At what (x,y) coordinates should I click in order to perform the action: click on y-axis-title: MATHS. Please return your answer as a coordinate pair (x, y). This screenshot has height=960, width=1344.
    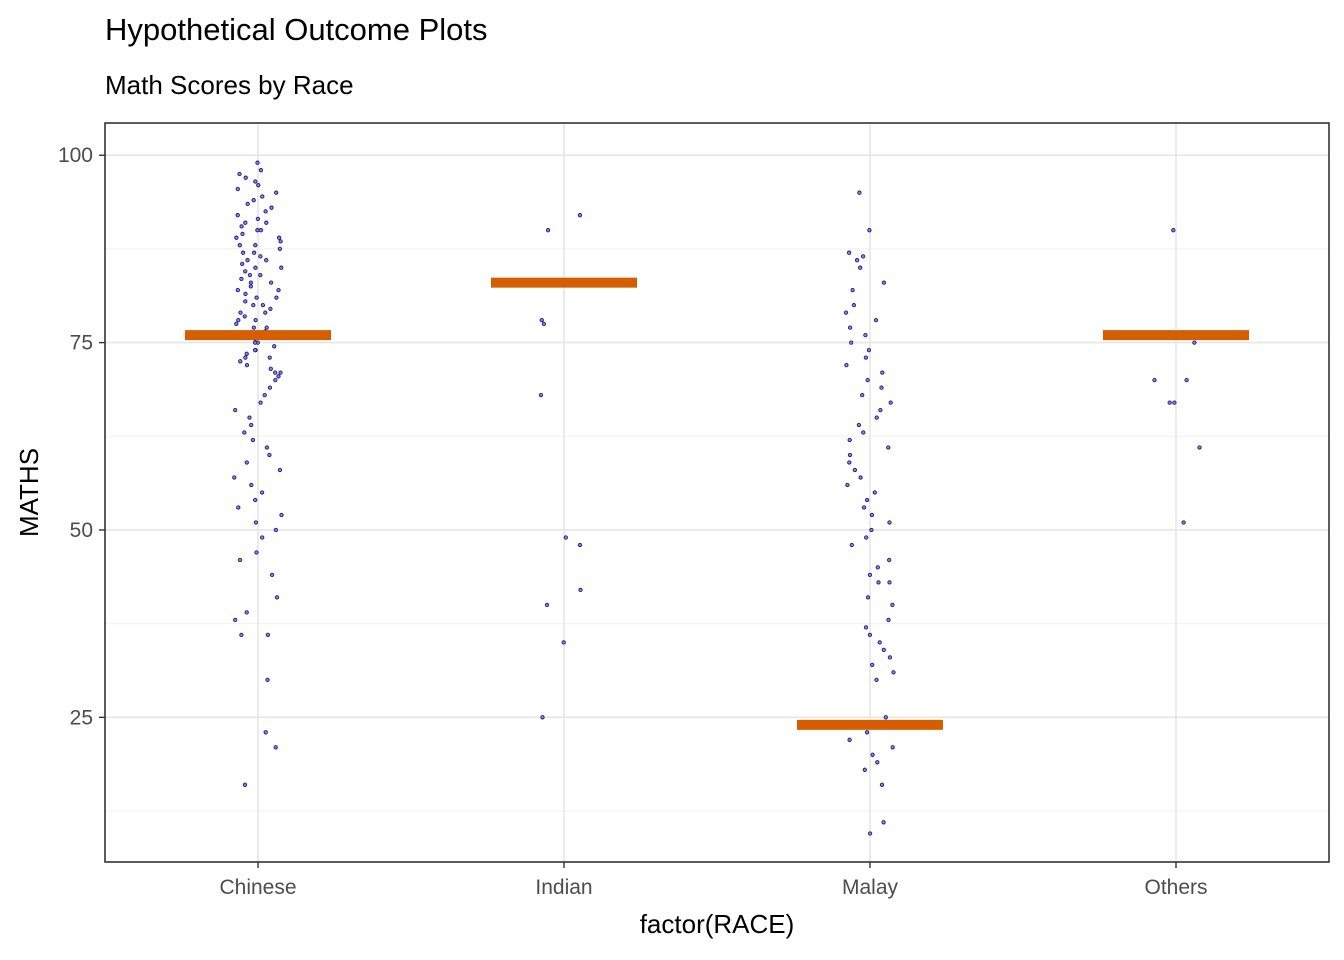
    Looking at the image, I should click on (29, 492).